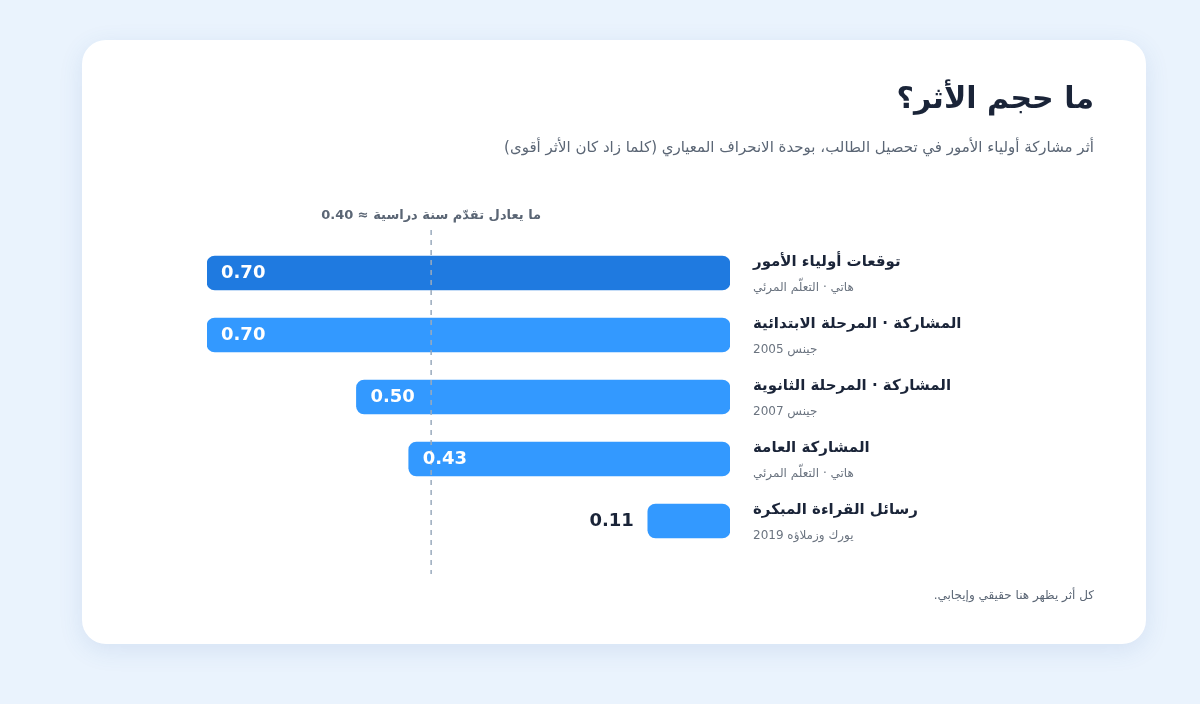  I want to click on y-tick-label: رسائل القراءة المبكرة, so click(835, 508).